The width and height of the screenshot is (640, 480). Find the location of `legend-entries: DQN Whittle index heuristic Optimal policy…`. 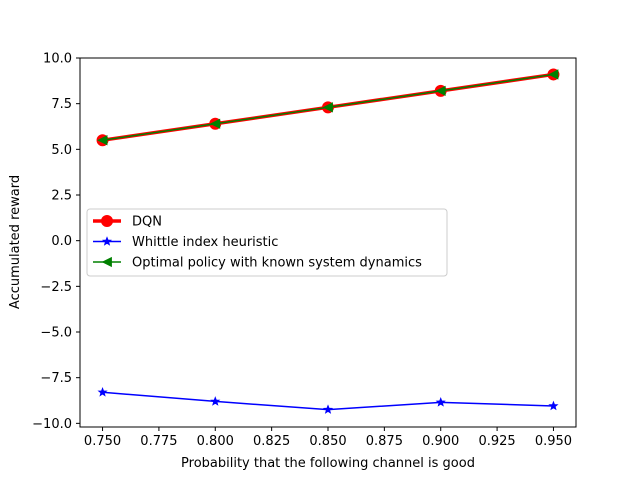

legend-entries: DQN Whittle index heuristic Optimal policy… is located at coordinates (257, 243).